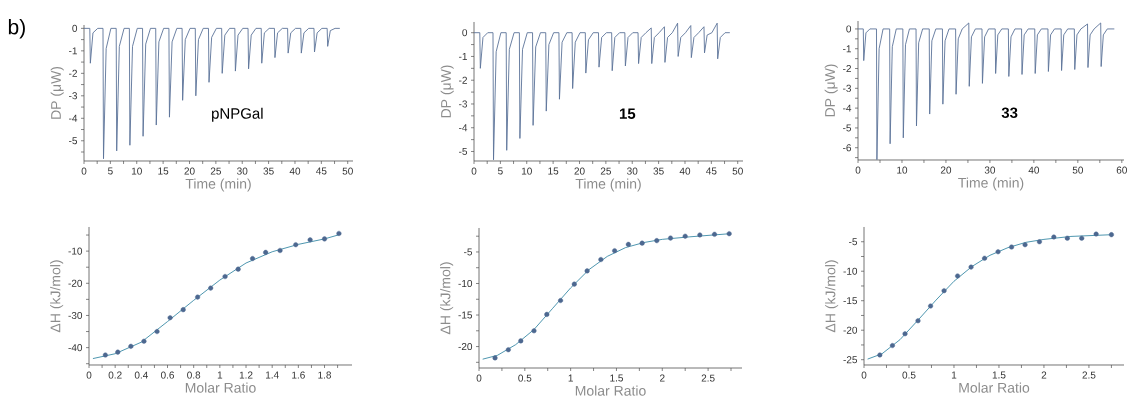 This screenshot has width=1136, height=410. I want to click on x-tick-label: 0.4, so click(141, 375).